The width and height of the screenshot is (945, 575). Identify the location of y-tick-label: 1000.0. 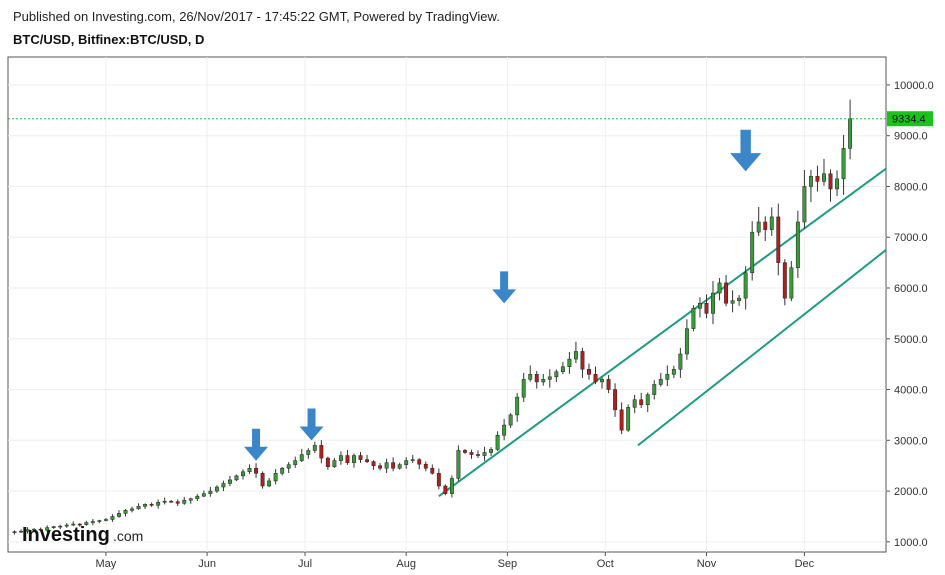
(911, 543).